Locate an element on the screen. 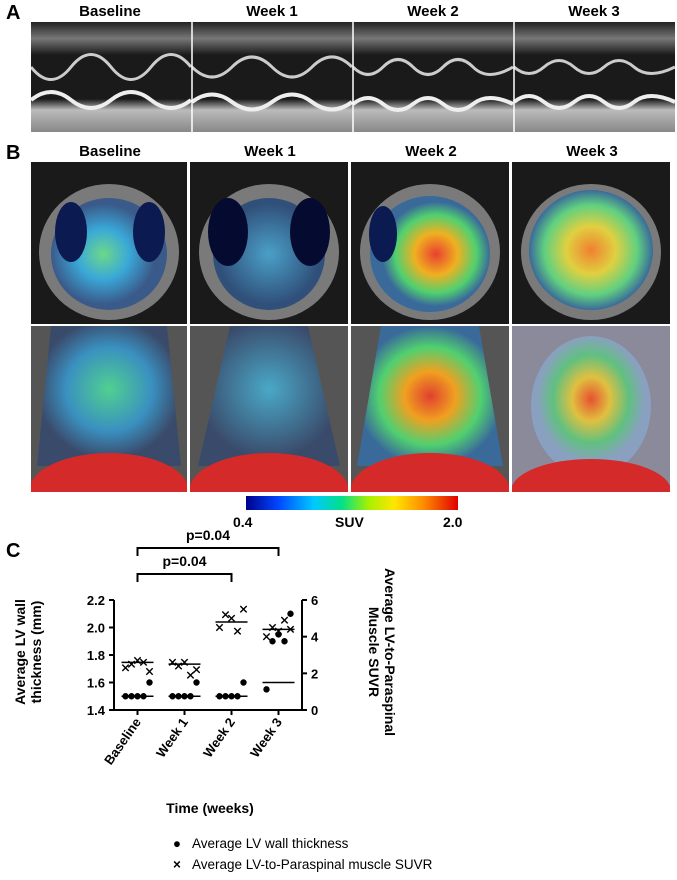 This screenshot has width=677, height=880. x-tick-label: Week 1 is located at coordinates (172, 737).